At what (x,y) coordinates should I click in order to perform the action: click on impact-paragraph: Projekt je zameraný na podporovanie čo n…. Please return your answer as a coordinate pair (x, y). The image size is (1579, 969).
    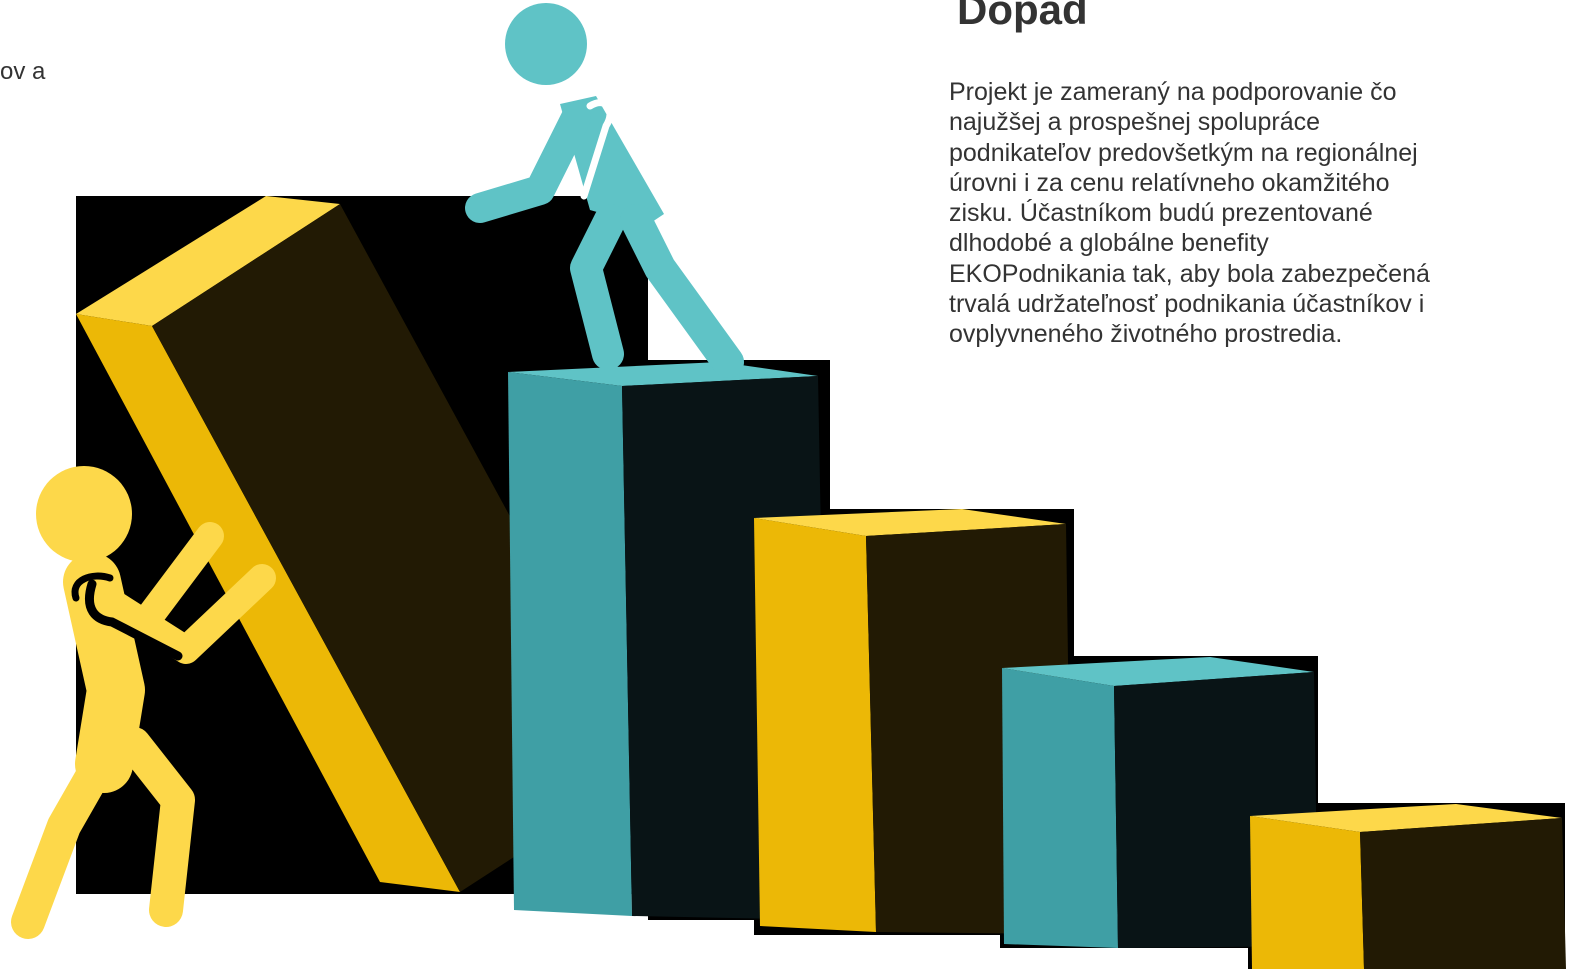
    Looking at the image, I should click on (1261, 213).